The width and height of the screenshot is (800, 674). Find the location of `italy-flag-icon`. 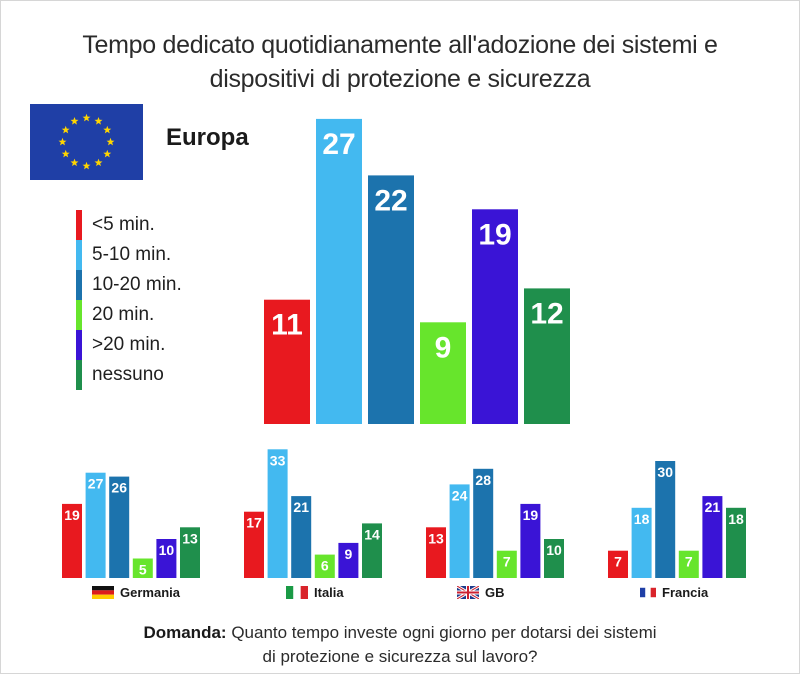

italy-flag-icon is located at coordinates (297, 592).